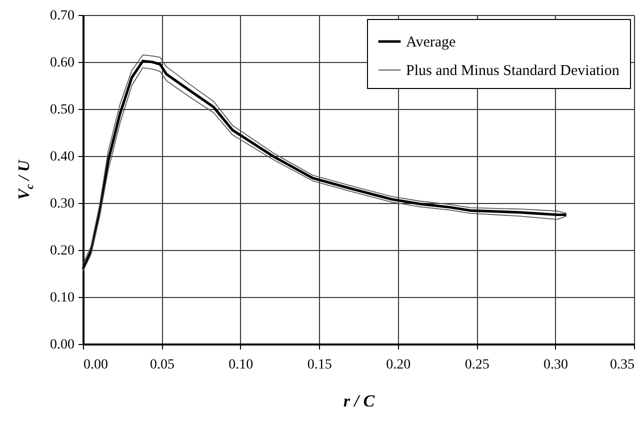 The image size is (641, 422). I want to click on x-tick-label: 0.25, so click(477, 365).